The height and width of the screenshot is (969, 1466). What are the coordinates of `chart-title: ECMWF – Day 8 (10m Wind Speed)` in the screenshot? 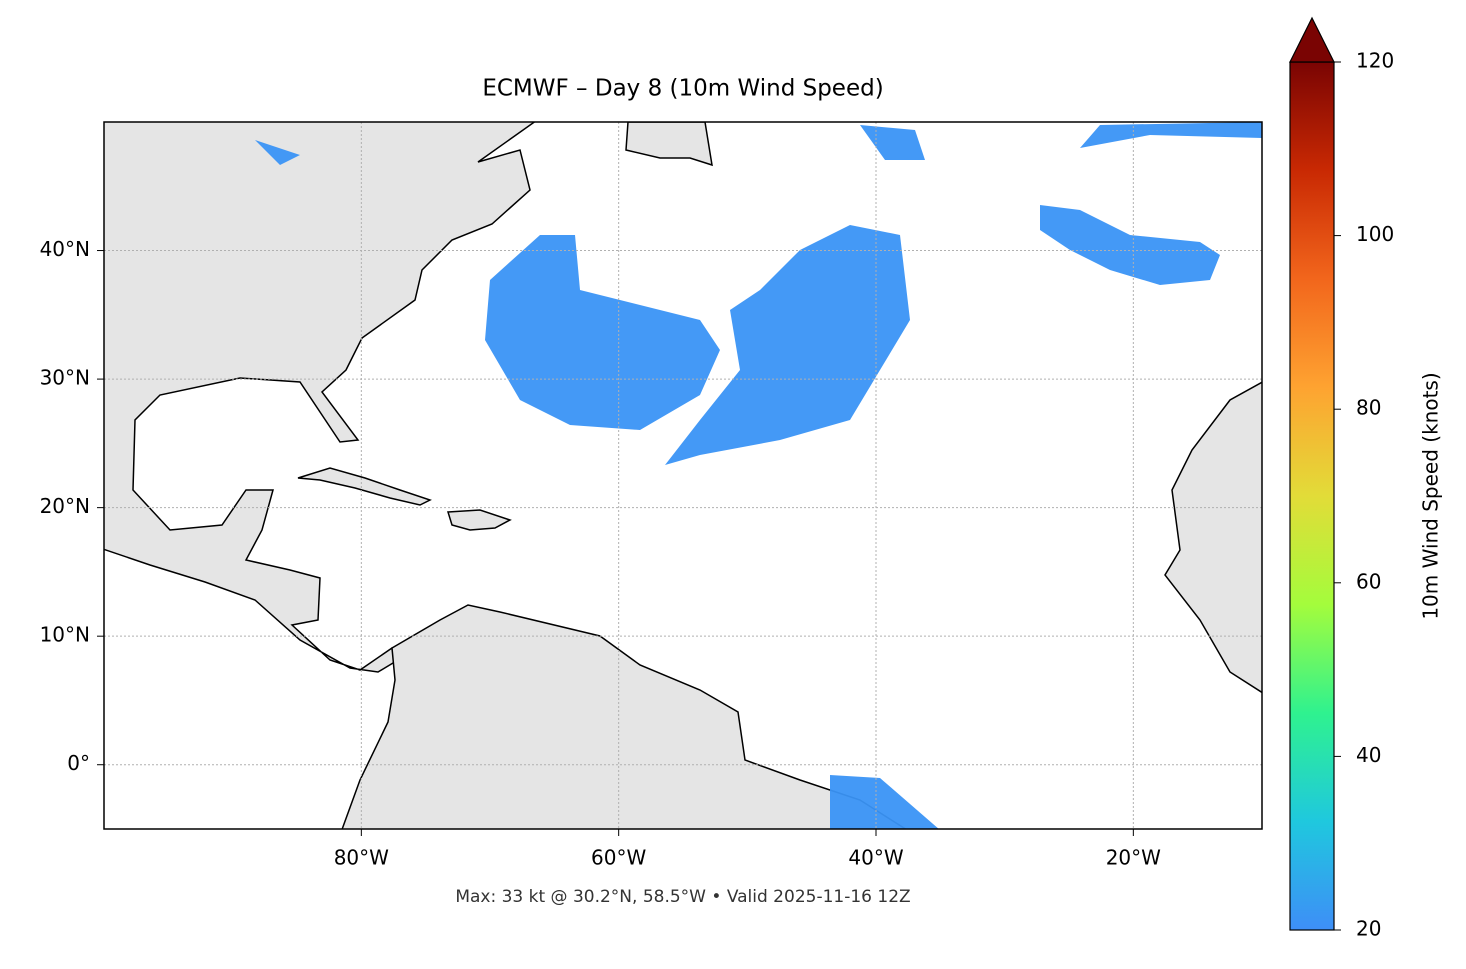 It's located at (682, 89).